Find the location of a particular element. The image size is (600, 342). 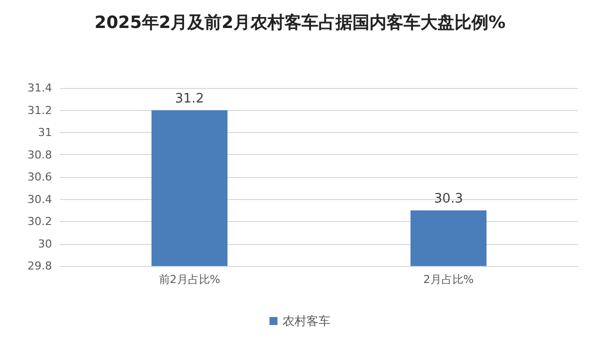

y-tick-label: 30.8 is located at coordinates (40, 155).